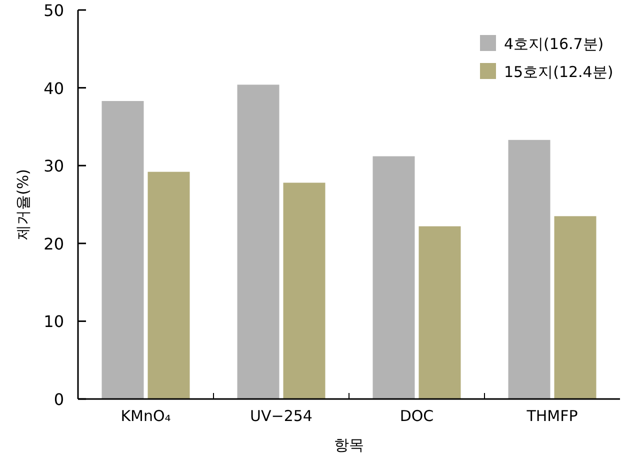 The width and height of the screenshot is (628, 455). Describe the element at coordinates (54, 244) in the screenshot. I see `y-tick-label: 20` at that location.